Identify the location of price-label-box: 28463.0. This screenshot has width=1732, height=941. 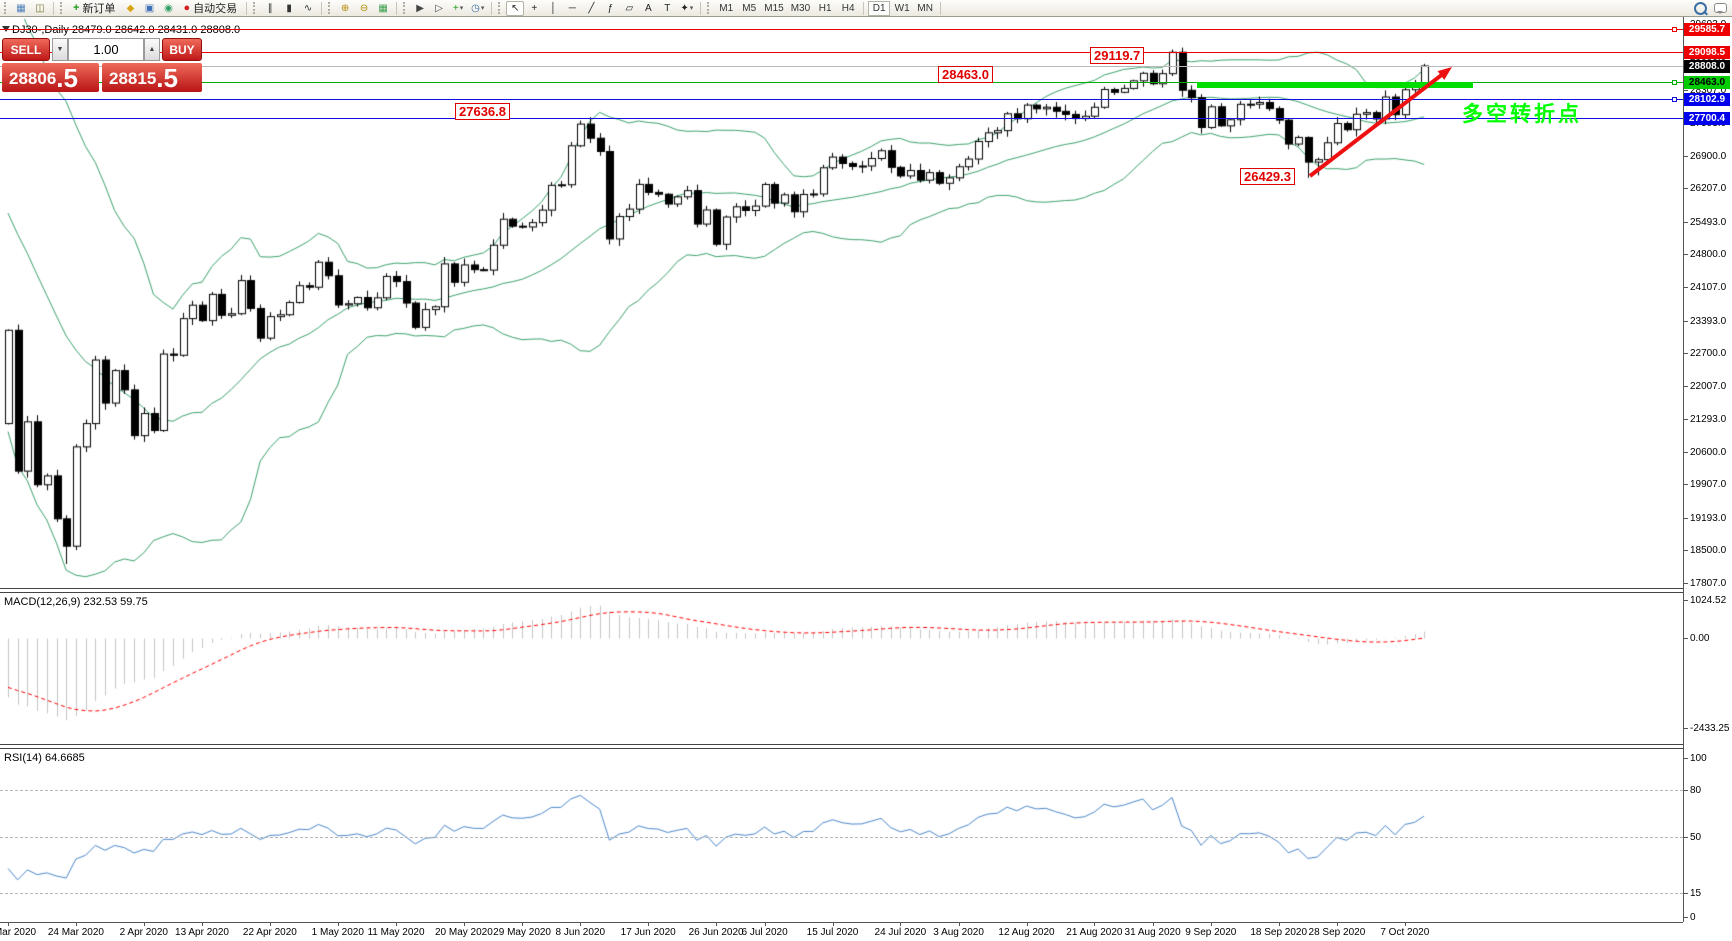
(965, 74).